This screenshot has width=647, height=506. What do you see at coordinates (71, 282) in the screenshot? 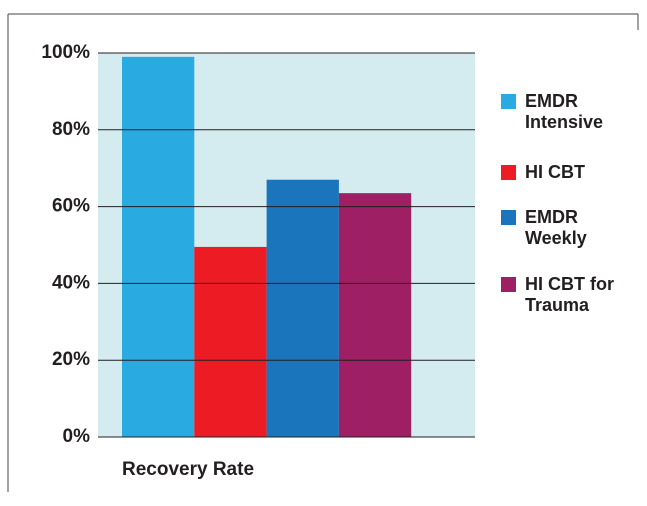
I see `y-tick-label: 40%` at bounding box center [71, 282].